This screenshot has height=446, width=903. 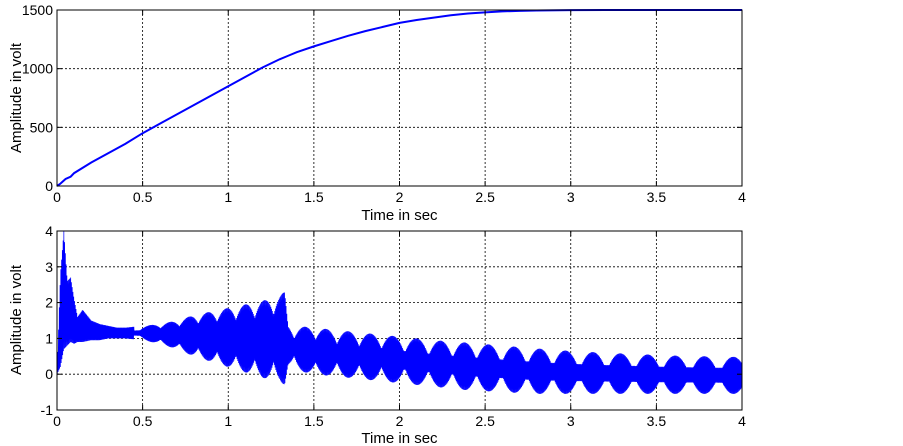 What do you see at coordinates (42, 127) in the screenshot?
I see `y-tick-label-top: 500` at bounding box center [42, 127].